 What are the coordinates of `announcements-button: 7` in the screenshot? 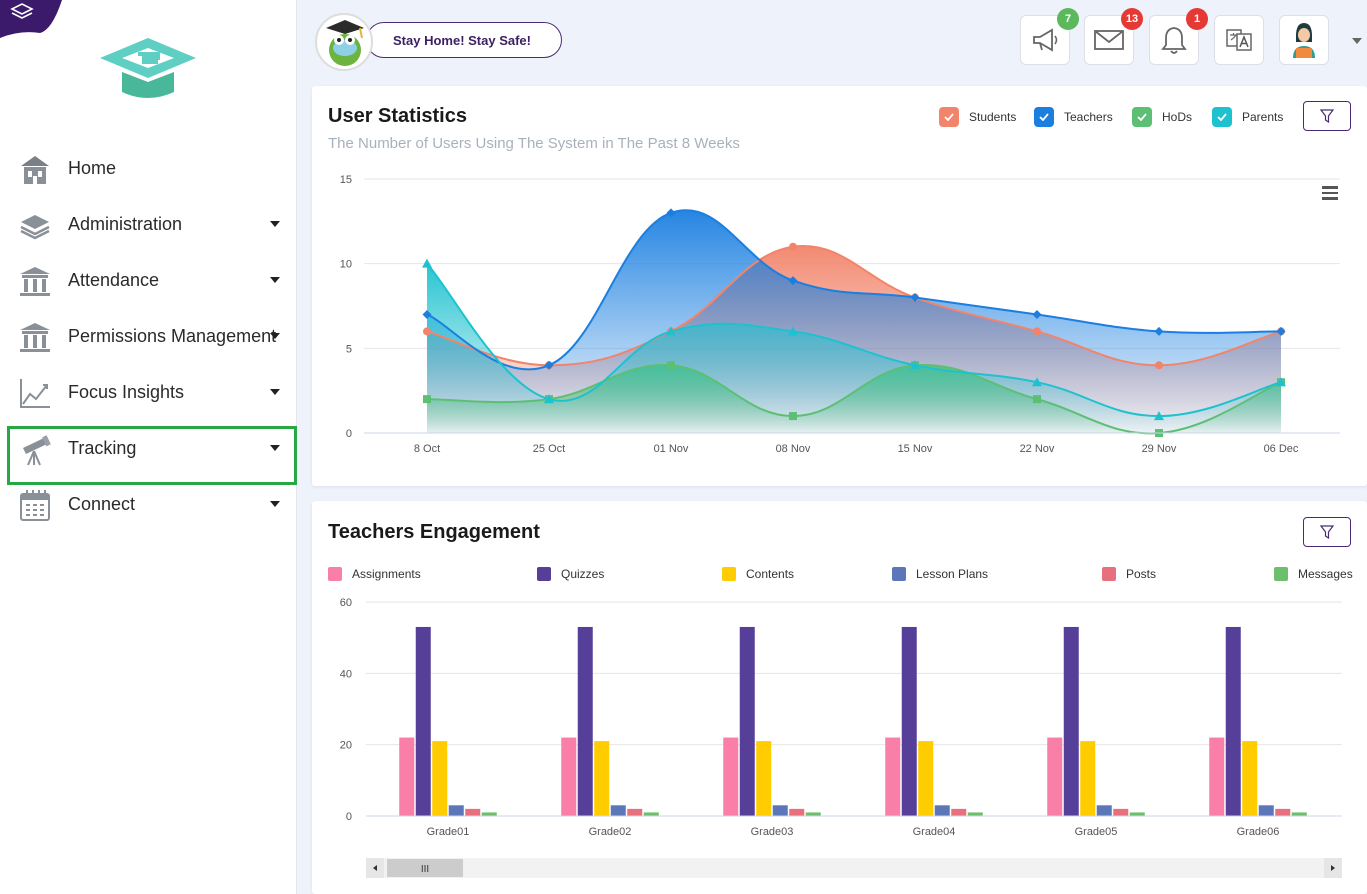 It's located at (1049, 36).